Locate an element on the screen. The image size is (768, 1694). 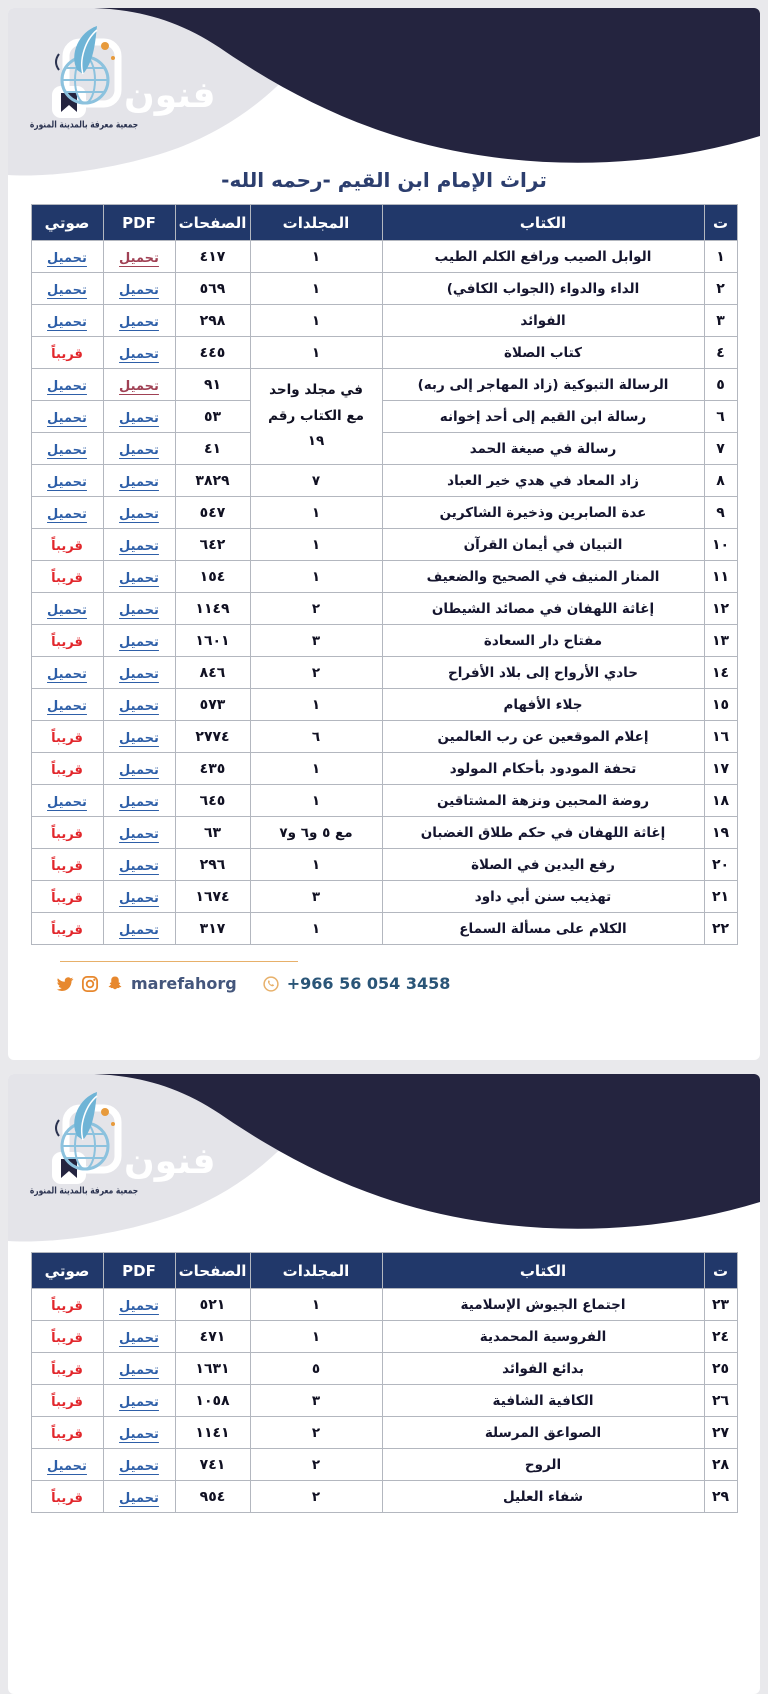
phone-number: +966 56 054 3458 is located at coordinates (368, 983).